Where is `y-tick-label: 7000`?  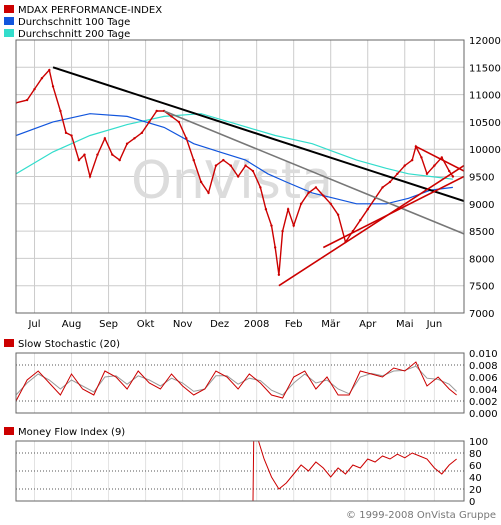
y-tick-label: 7000 is located at coordinates (481, 314).